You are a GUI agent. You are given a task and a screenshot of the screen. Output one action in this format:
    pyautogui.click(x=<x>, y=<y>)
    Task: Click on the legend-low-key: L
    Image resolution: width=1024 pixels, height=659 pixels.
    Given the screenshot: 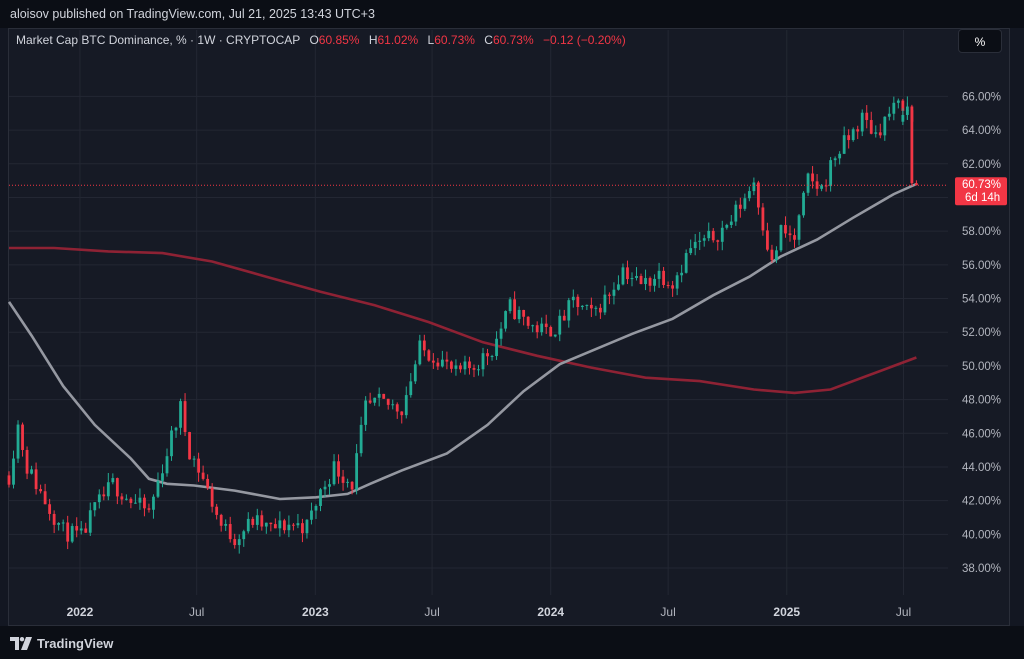 What is the action you would take?
    pyautogui.click(x=431, y=40)
    